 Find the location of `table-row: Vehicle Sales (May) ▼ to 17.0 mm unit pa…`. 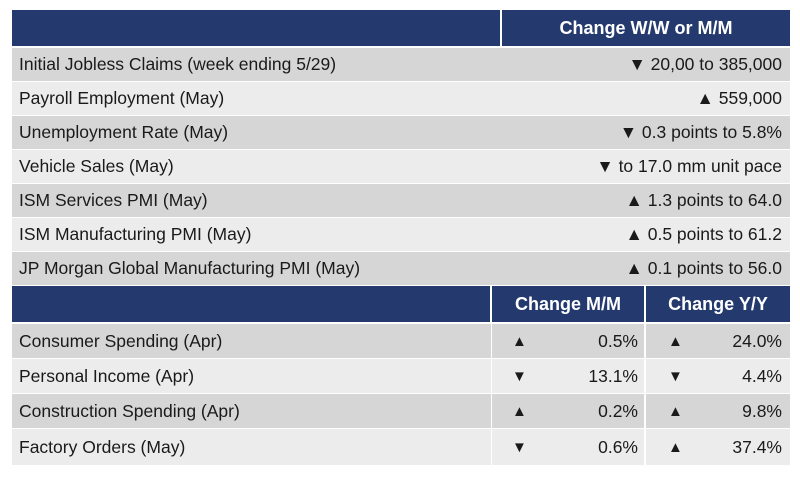

table-row: Vehicle Sales (May) ▼ to 17.0 mm unit pa… is located at coordinates (401, 166).